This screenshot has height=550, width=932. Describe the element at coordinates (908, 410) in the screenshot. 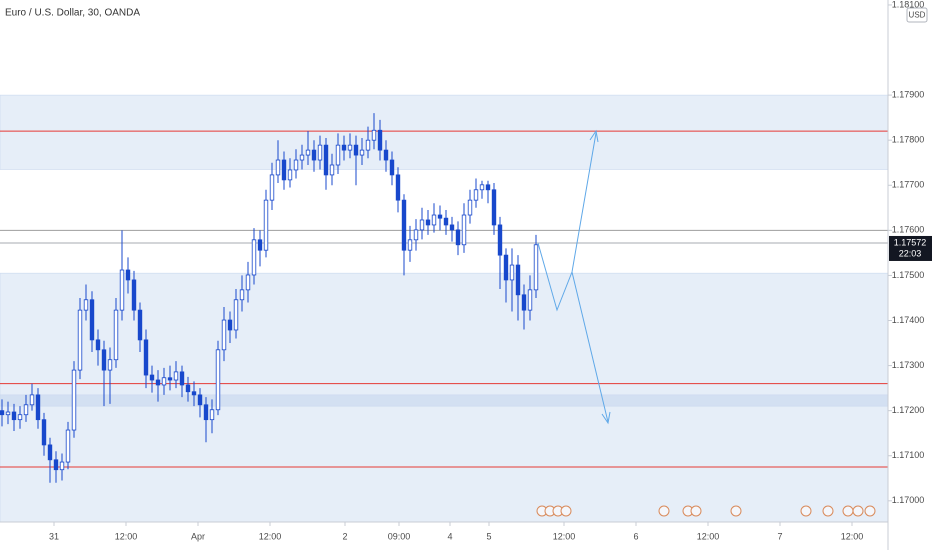

I see `y-tick-label: 1.17200` at that location.